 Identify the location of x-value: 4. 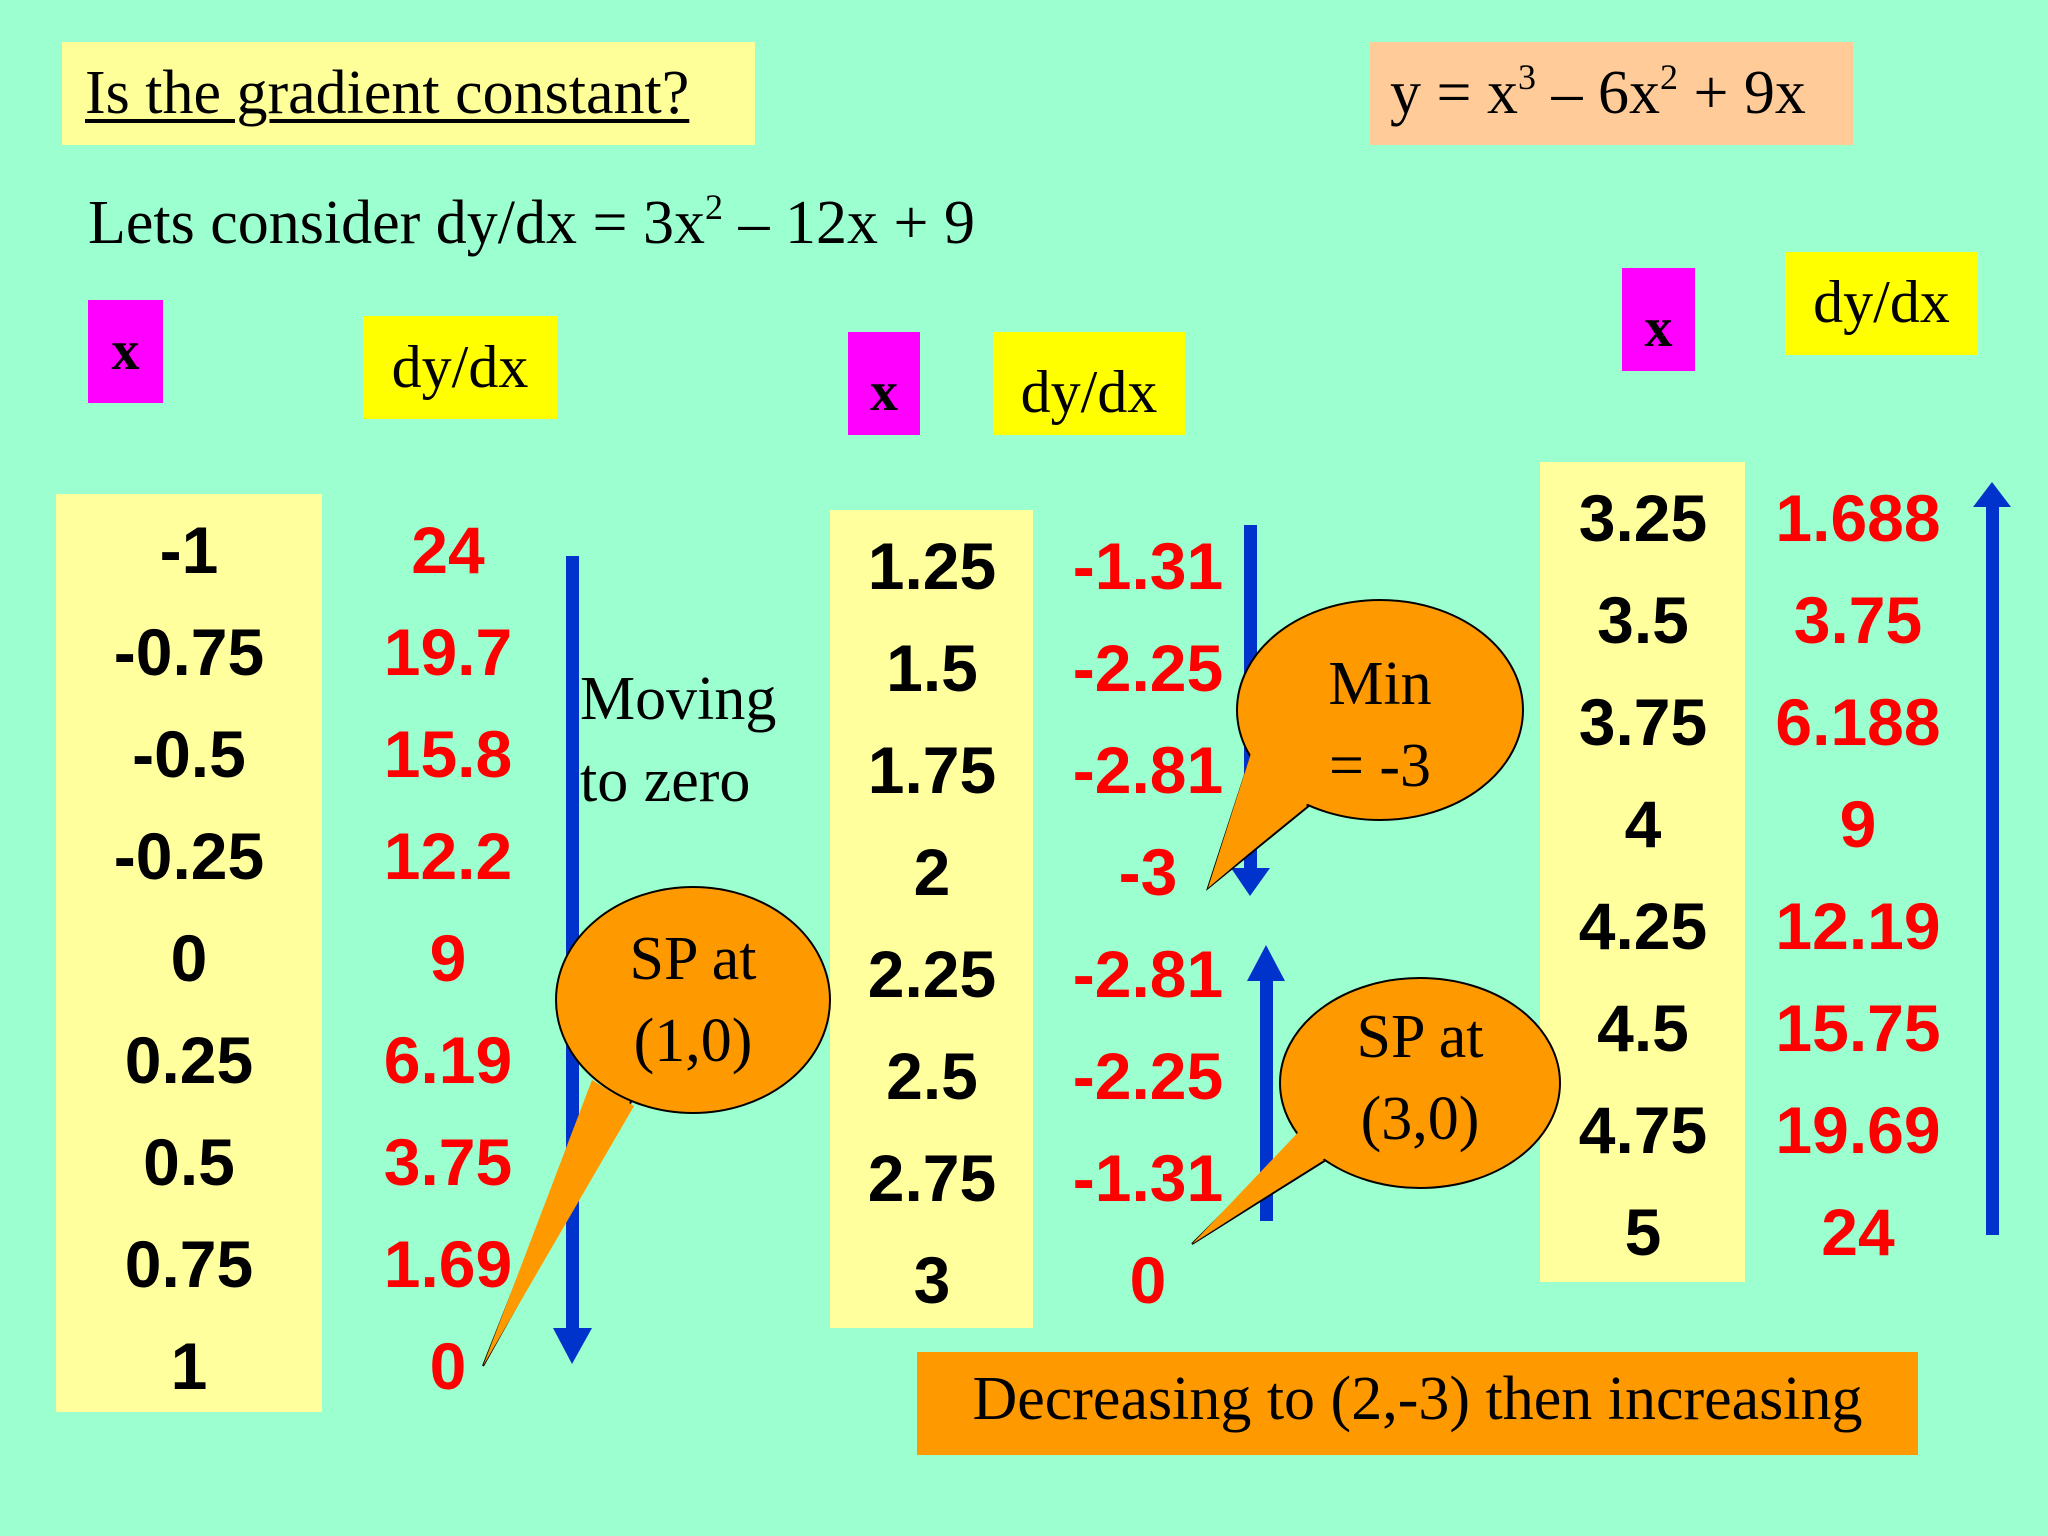
(1643, 824).